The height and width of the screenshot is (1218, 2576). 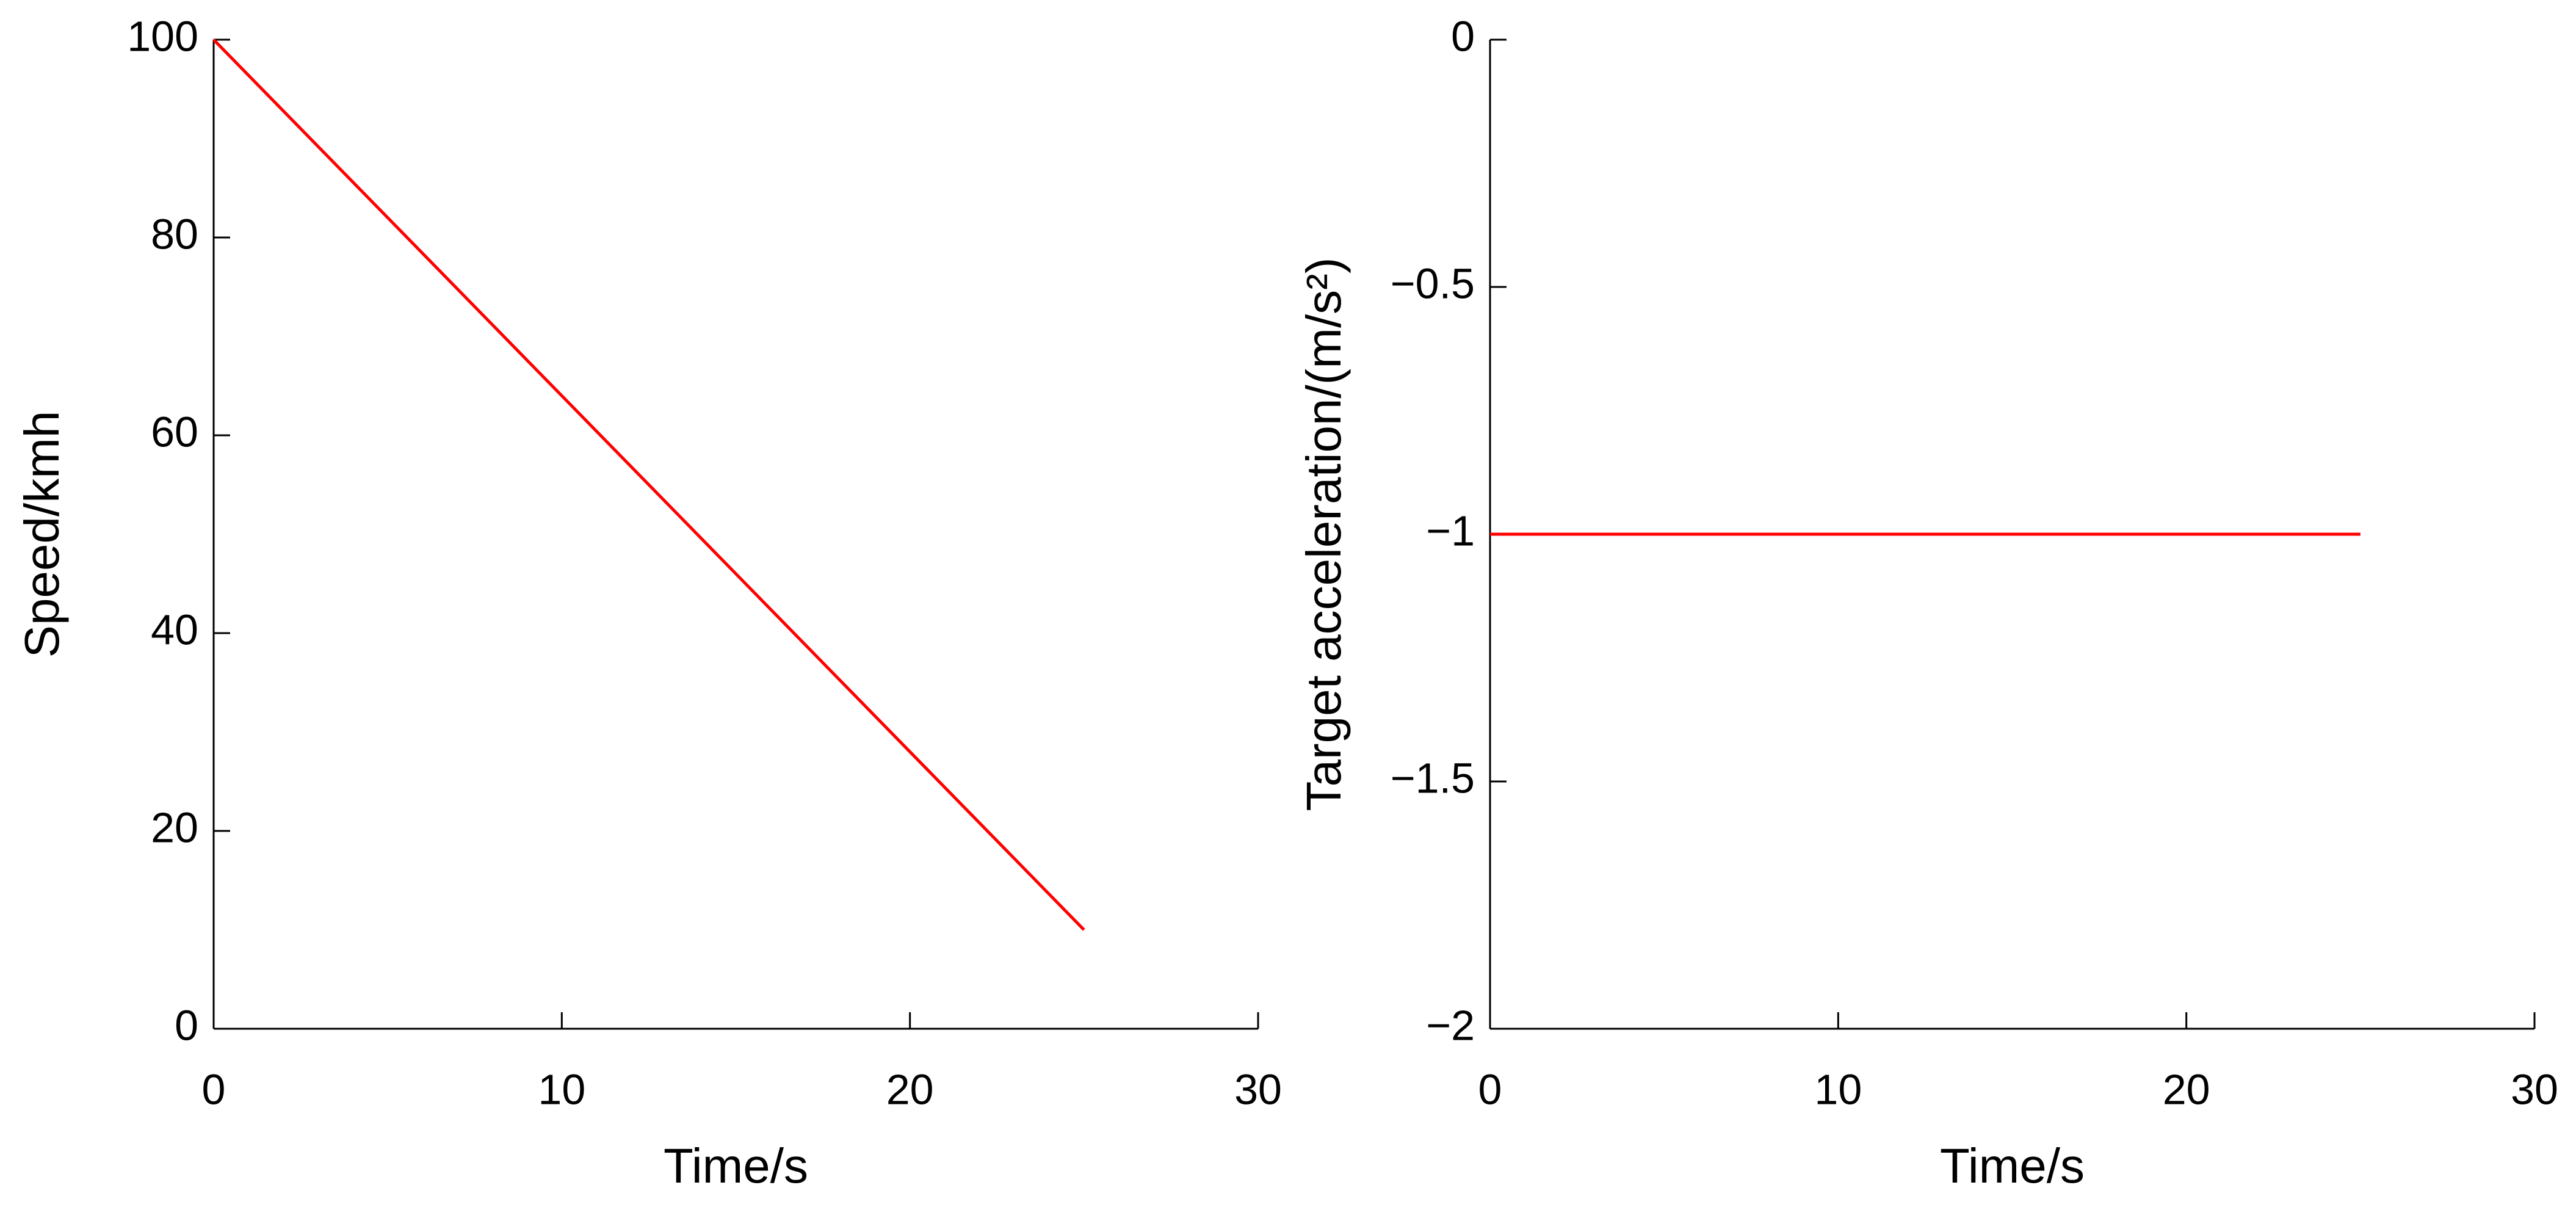 What do you see at coordinates (1450, 1025) in the screenshot?
I see `y-tick-label: −2` at bounding box center [1450, 1025].